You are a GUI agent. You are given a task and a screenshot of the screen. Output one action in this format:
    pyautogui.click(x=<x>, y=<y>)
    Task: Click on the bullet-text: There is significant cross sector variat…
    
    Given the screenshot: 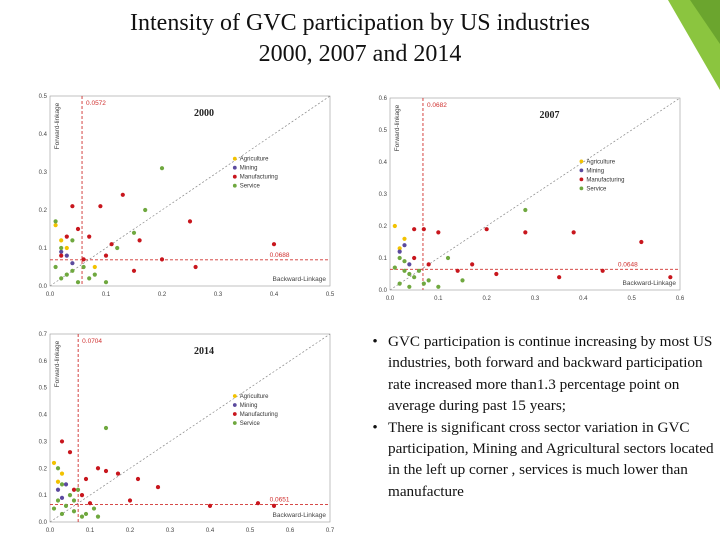 What is the action you would take?
    pyautogui.click(x=551, y=459)
    